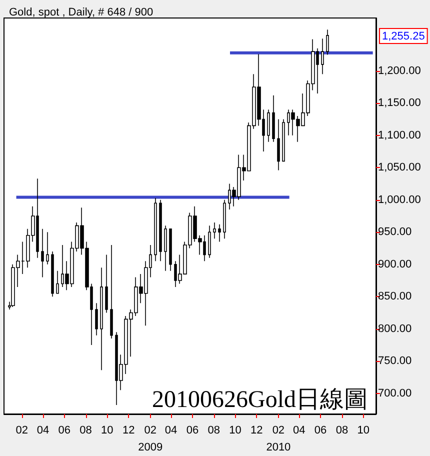 This screenshot has width=430, height=456. I want to click on y-tick-label: 900.00, so click(395, 264).